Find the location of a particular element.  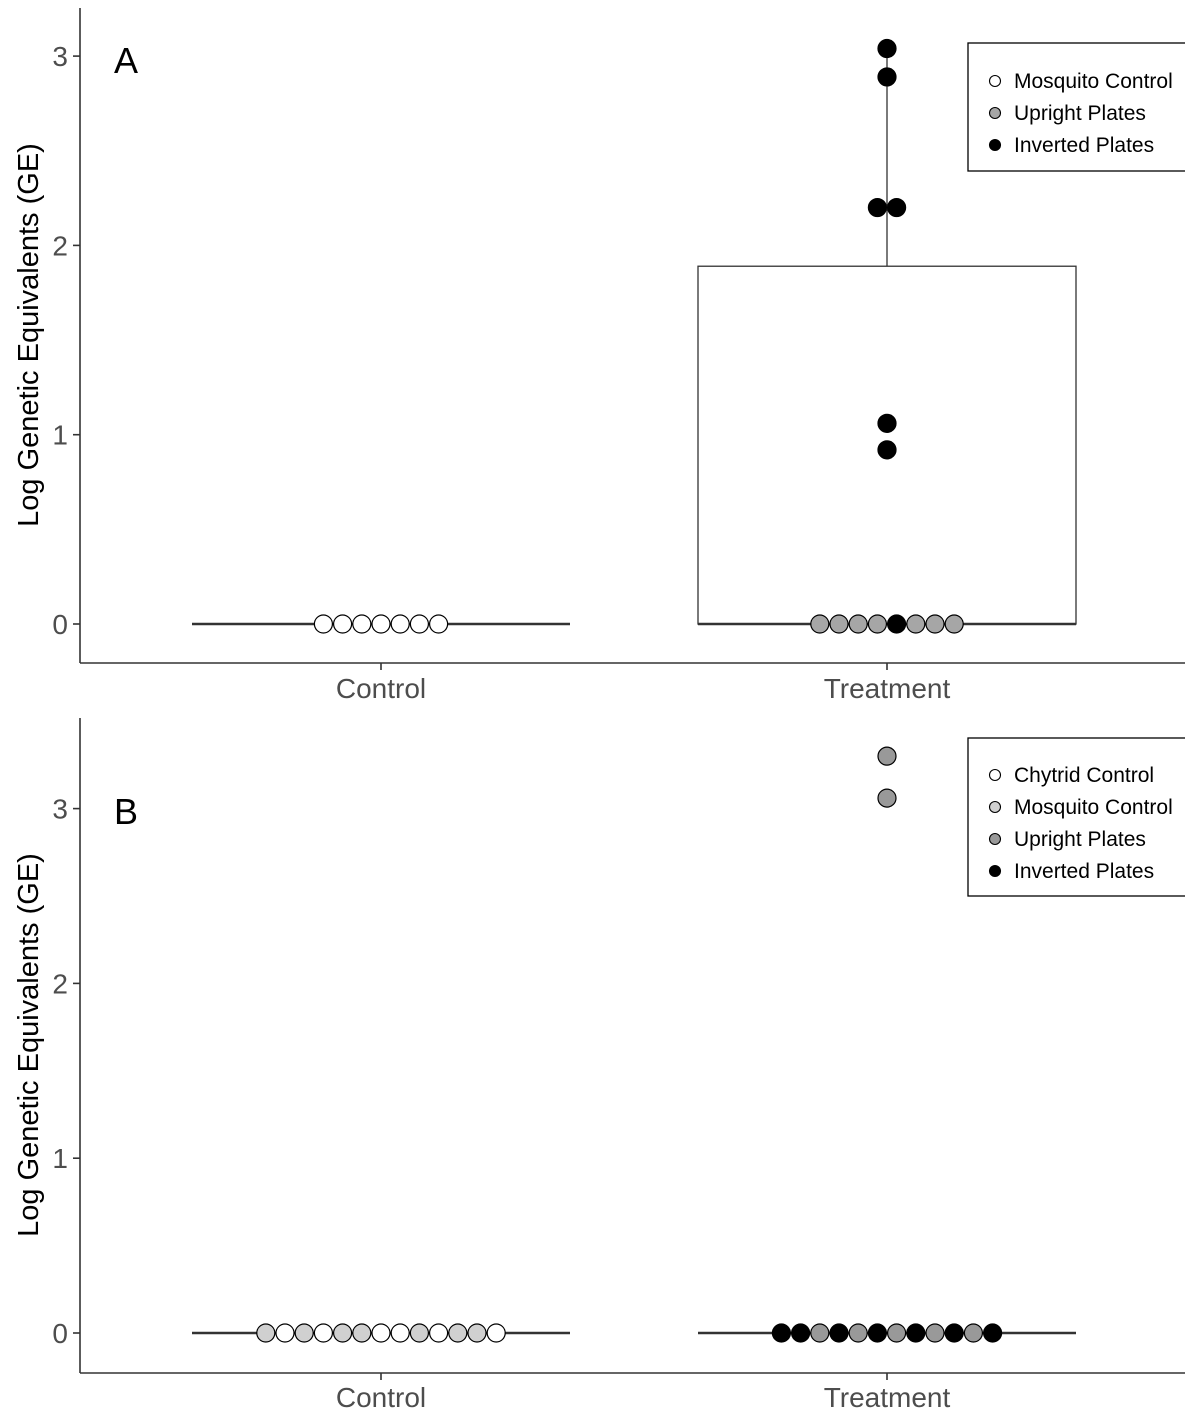

panel-label: B is located at coordinates (126, 811).